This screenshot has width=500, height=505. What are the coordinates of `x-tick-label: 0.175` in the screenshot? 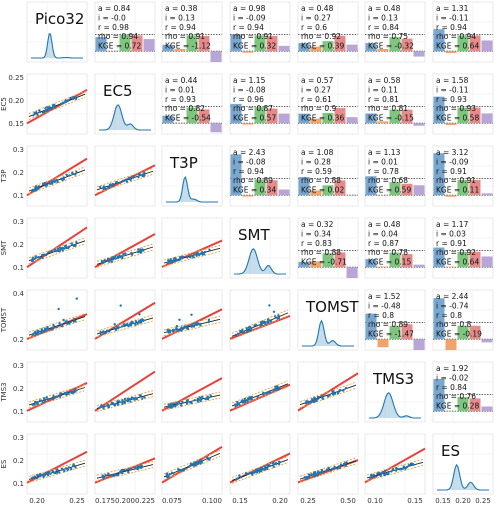 It's located at (105, 501).